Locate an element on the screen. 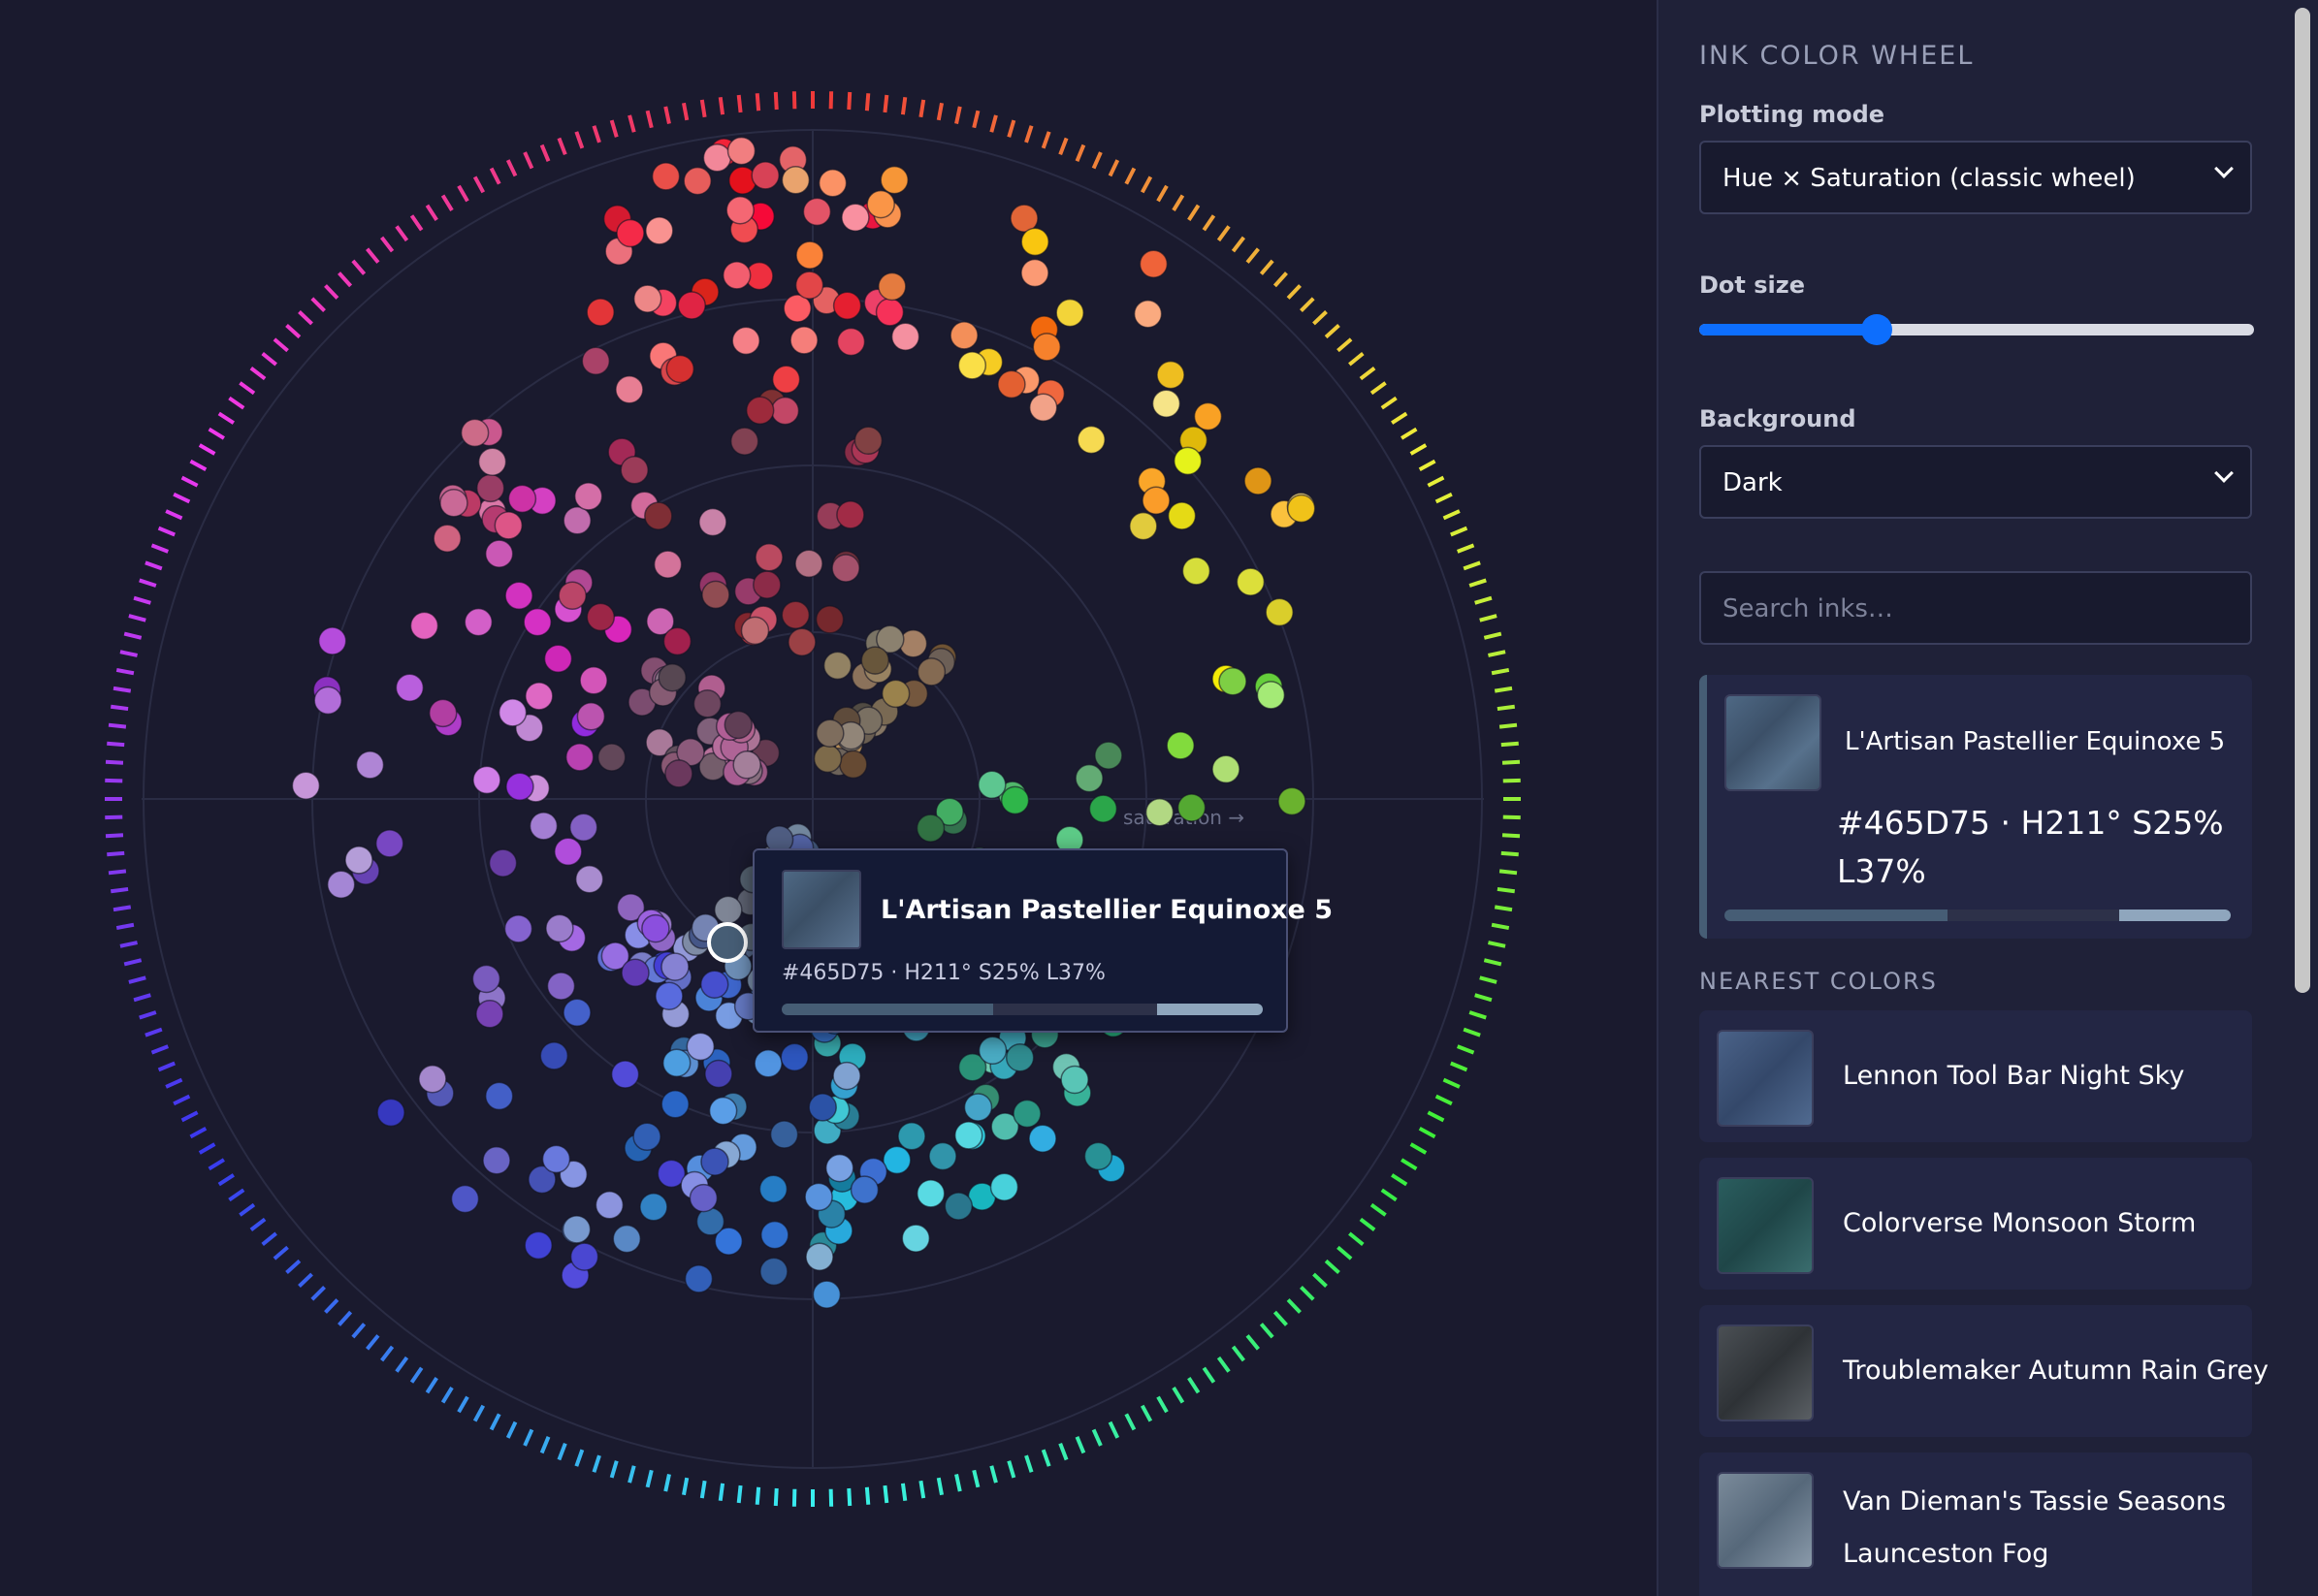  nearest-item: Troublemaker Autumn Rain Grey is located at coordinates (1984, 1371).